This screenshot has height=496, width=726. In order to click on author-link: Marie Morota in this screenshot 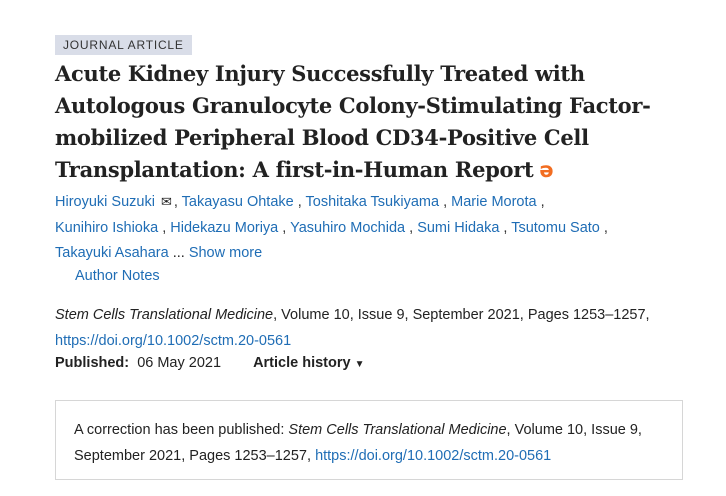, I will do `click(494, 202)`.